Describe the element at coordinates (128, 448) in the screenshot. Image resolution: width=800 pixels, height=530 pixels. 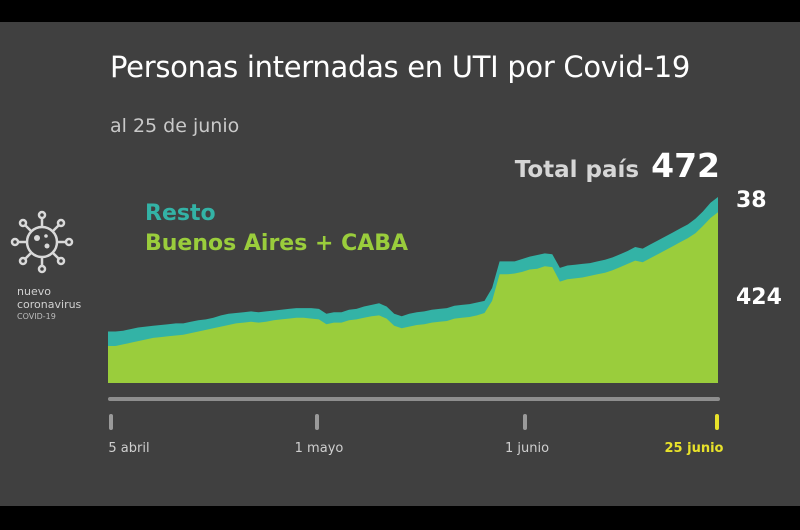
I see `x-tick-label: 5 abril` at that location.